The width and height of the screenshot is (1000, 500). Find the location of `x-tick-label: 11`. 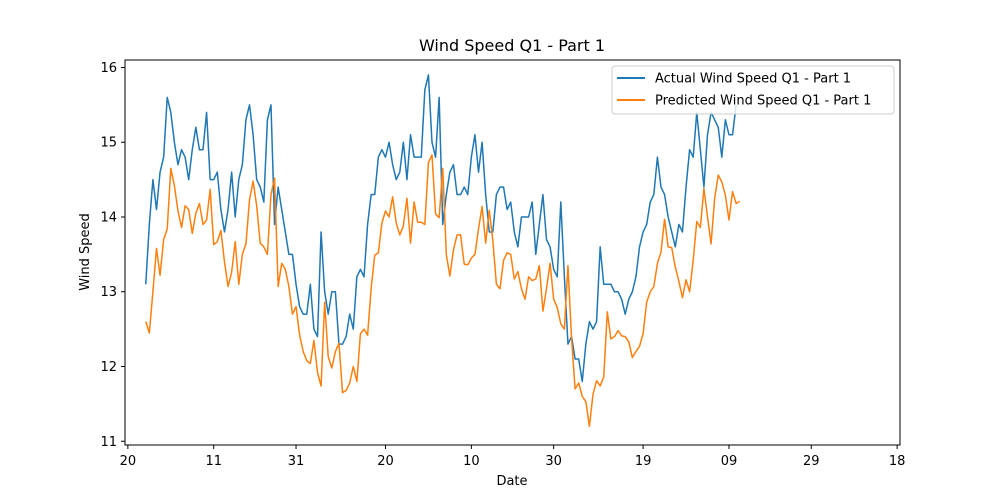

x-tick-label: 11 is located at coordinates (213, 461).